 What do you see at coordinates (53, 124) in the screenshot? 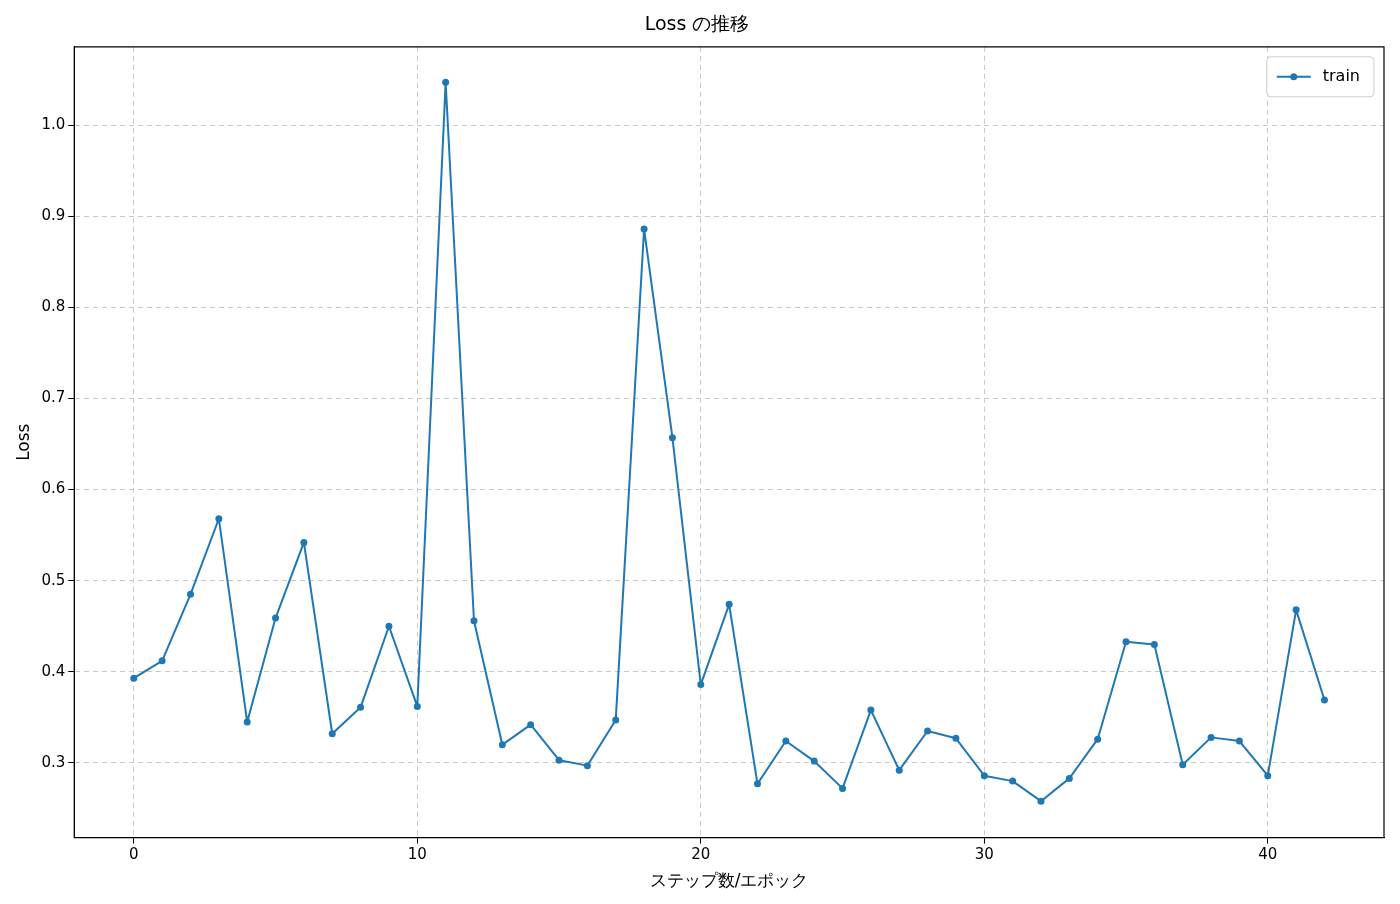
I see `y-tick-label: 1.0` at bounding box center [53, 124].